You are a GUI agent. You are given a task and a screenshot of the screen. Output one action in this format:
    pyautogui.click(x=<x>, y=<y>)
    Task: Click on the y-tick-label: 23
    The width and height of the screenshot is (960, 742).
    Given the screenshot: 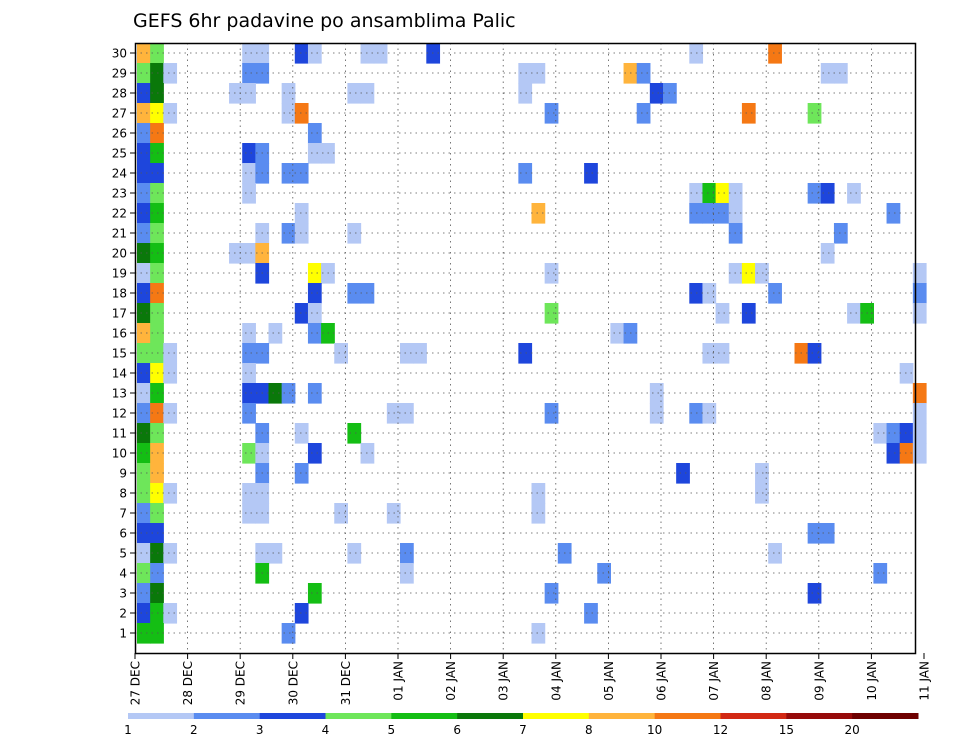 What is the action you would take?
    pyautogui.click(x=119, y=194)
    